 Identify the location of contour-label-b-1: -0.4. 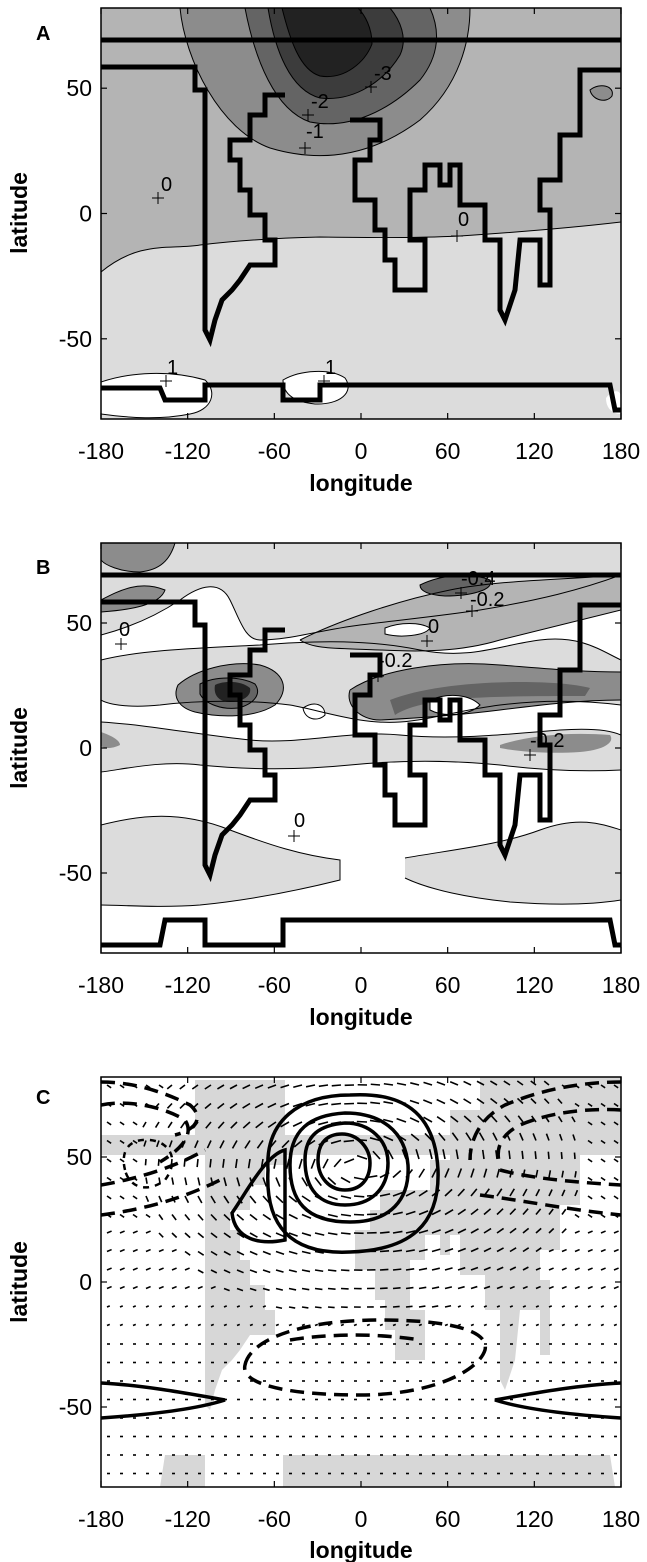
(475, 583).